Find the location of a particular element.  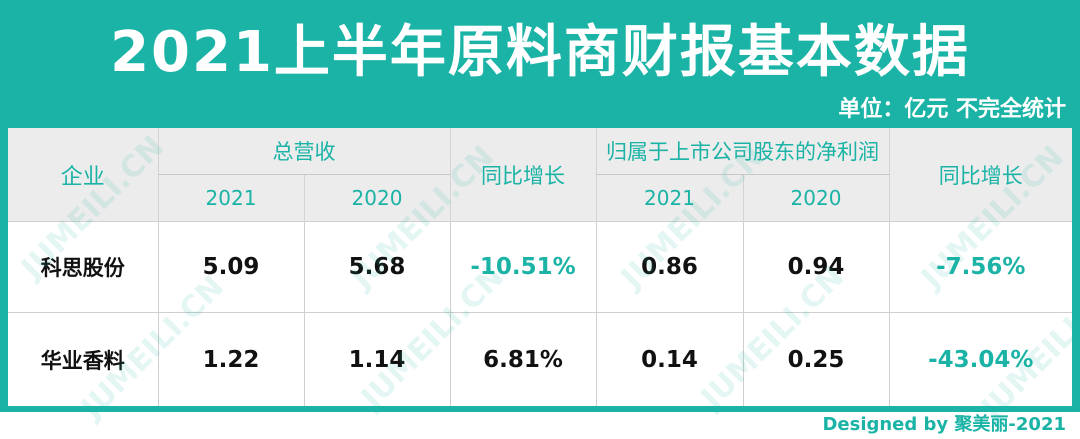

right-border is located at coordinates (1076, 269).